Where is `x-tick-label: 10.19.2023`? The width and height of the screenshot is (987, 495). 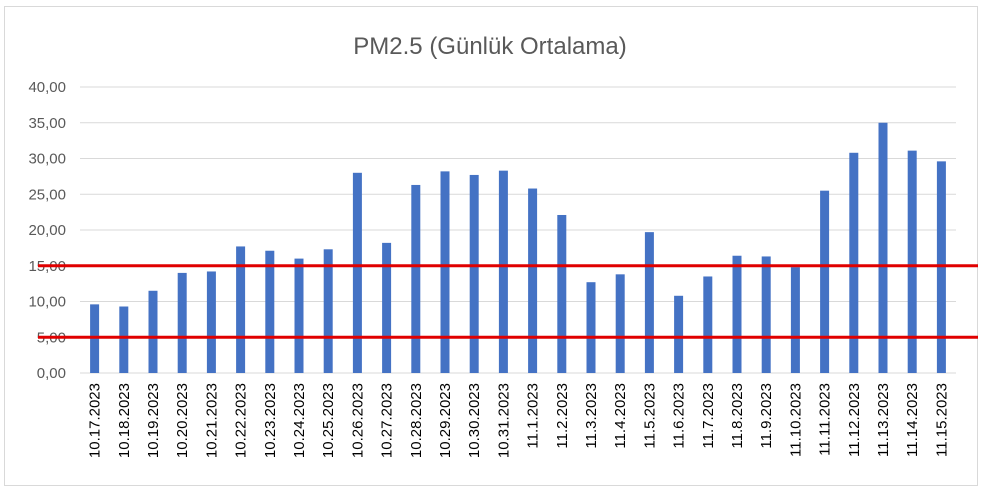
x-tick-label: 10.19.2023 is located at coordinates (153, 420).